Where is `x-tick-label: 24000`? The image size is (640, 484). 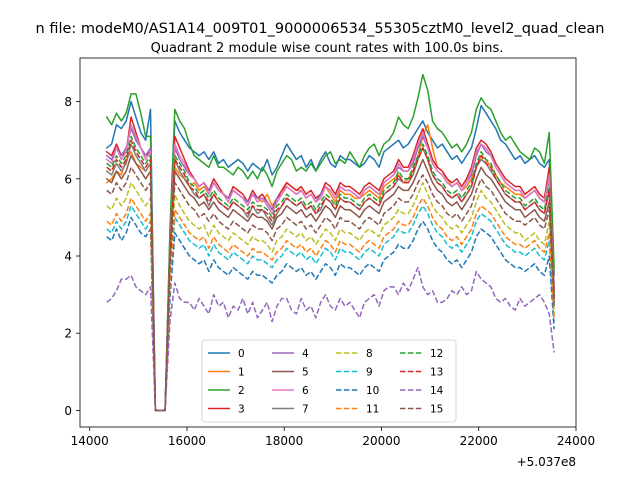 x-tick-label: 24000 is located at coordinates (576, 441).